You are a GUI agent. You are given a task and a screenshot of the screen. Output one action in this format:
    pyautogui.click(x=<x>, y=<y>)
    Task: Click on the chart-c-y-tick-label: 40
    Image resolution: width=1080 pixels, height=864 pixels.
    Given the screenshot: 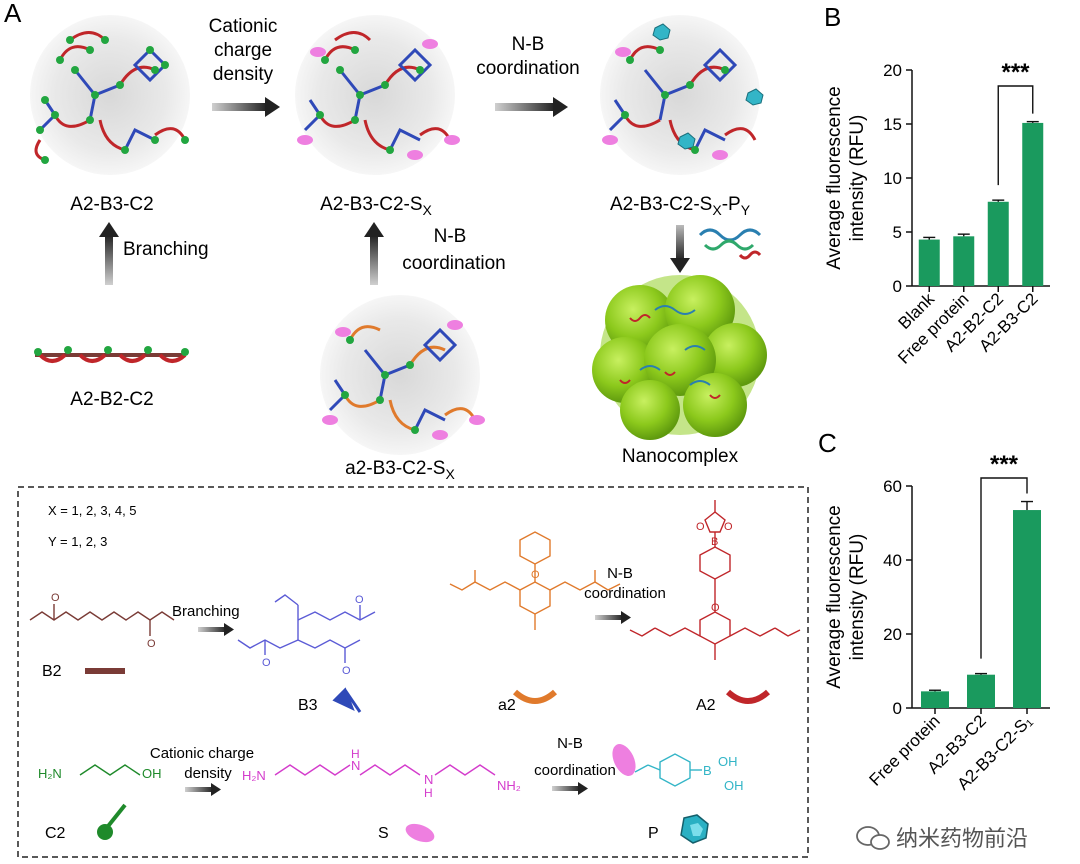 What is the action you would take?
    pyautogui.click(x=892, y=560)
    